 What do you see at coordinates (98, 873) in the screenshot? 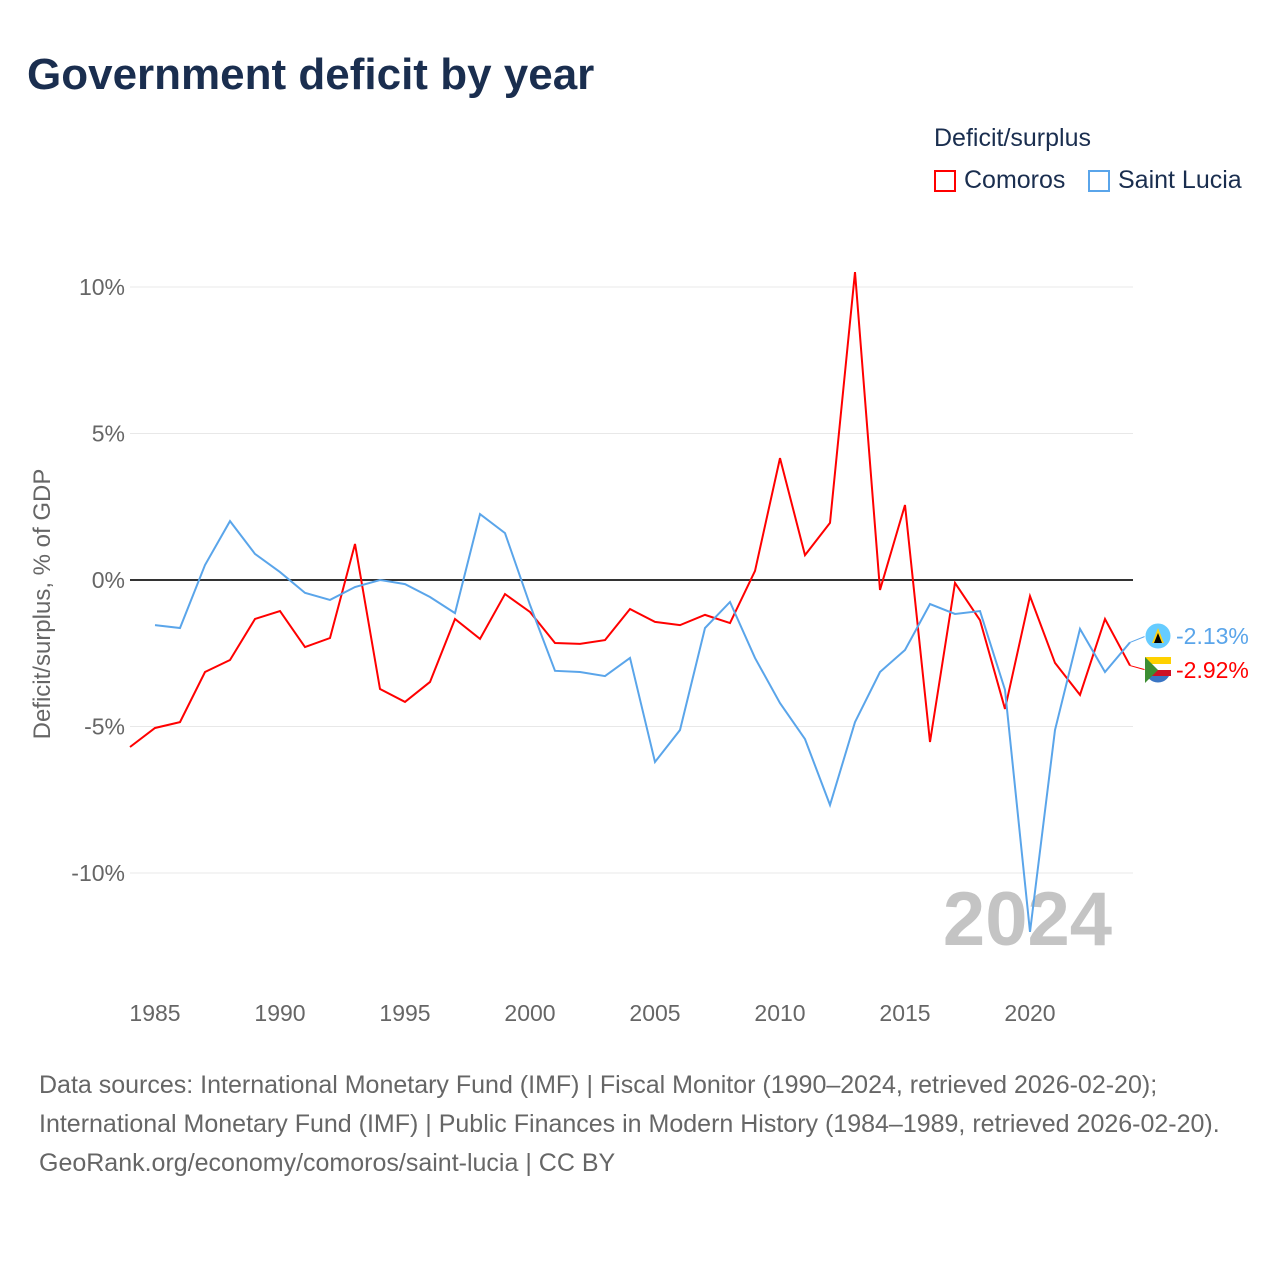
I see `y-tick-label: -10%` at bounding box center [98, 873].